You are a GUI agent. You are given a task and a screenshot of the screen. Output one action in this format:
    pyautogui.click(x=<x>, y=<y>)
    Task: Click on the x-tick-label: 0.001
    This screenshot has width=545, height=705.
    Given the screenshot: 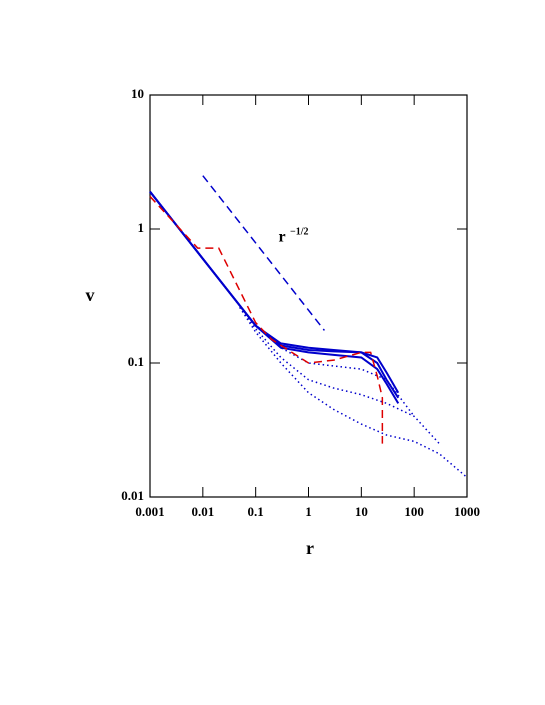 What is the action you would take?
    pyautogui.click(x=149, y=511)
    